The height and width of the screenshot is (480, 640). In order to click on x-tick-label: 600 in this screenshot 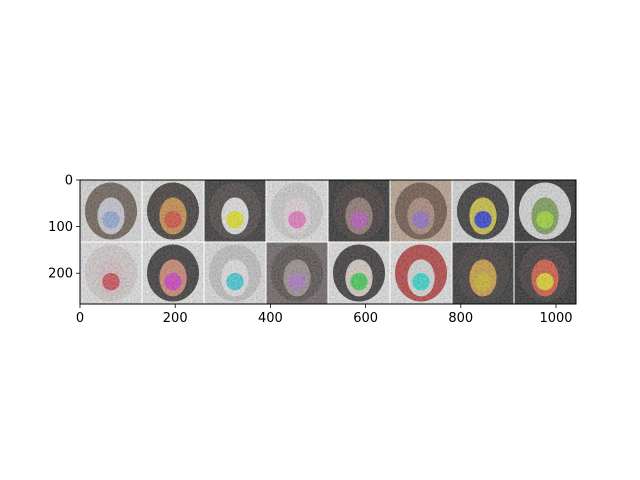, I will do `click(365, 318)`.